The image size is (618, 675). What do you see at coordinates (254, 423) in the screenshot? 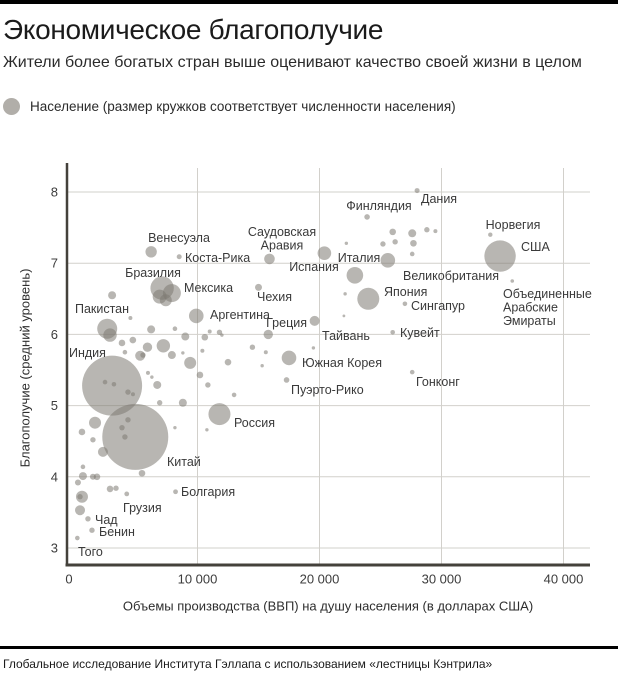
I see `country-label: Россия` at bounding box center [254, 423].